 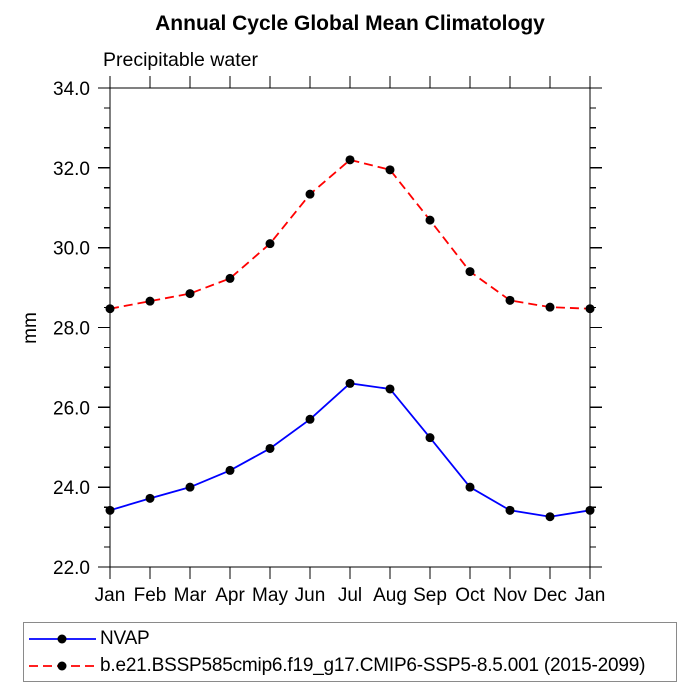 I want to click on x-tick-label: Apr, so click(x=230, y=595).